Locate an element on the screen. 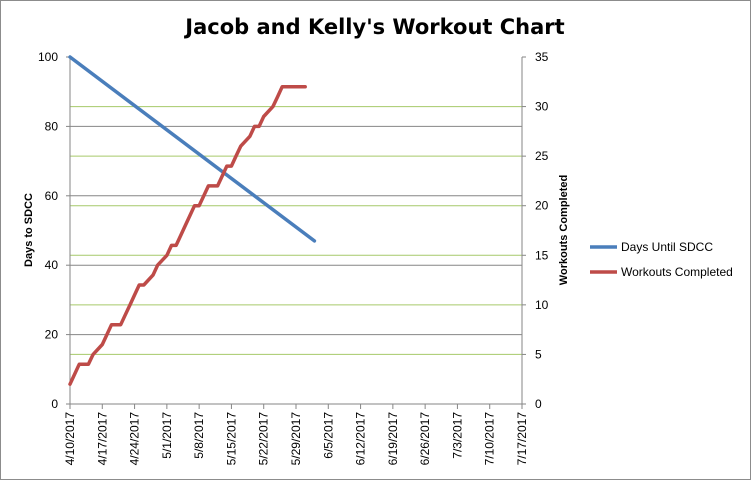 Image resolution: width=751 pixels, height=480 pixels. x-tick-label: 6/26/2017 is located at coordinates (425, 439).